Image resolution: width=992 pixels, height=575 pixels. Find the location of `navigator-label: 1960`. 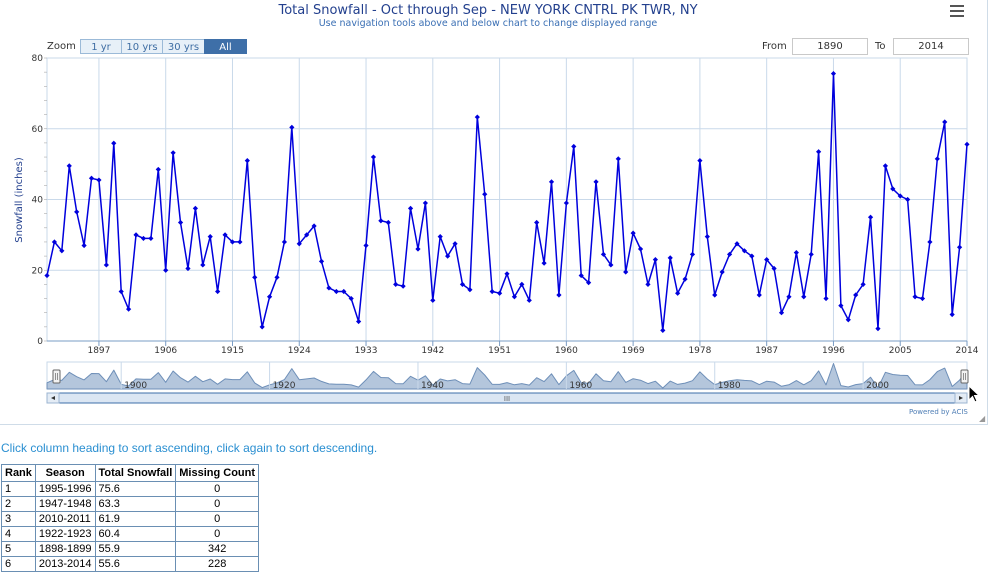

navigator-label: 1960 is located at coordinates (580, 386).